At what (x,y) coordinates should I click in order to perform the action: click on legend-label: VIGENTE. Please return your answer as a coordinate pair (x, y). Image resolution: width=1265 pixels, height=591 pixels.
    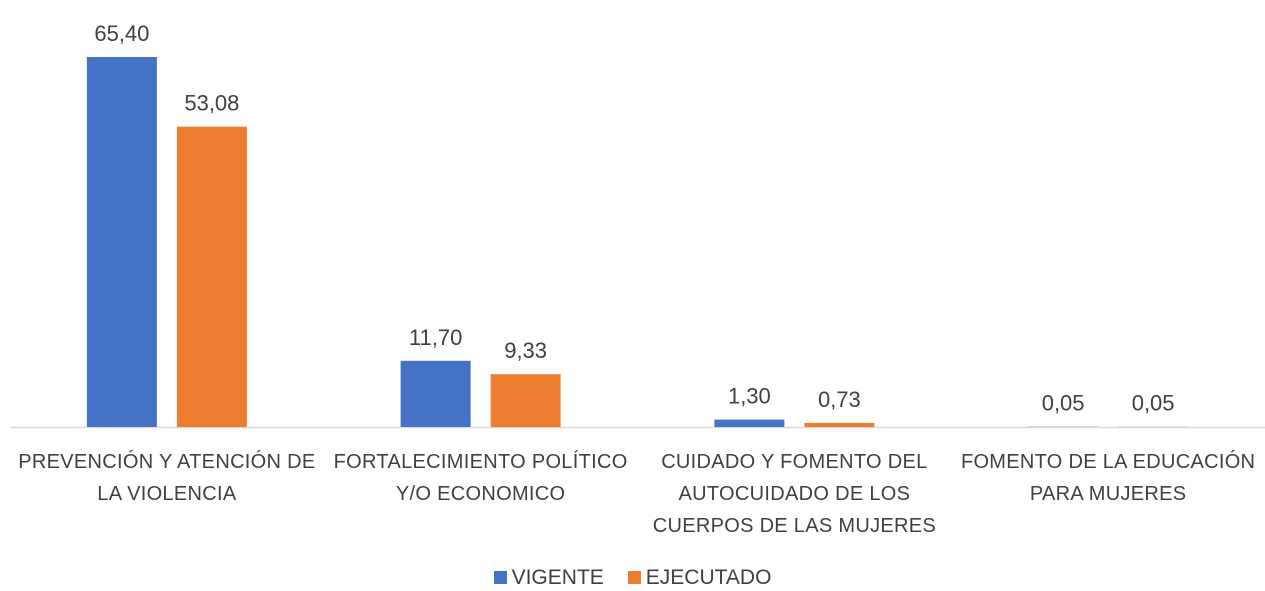
    Looking at the image, I should click on (557, 577).